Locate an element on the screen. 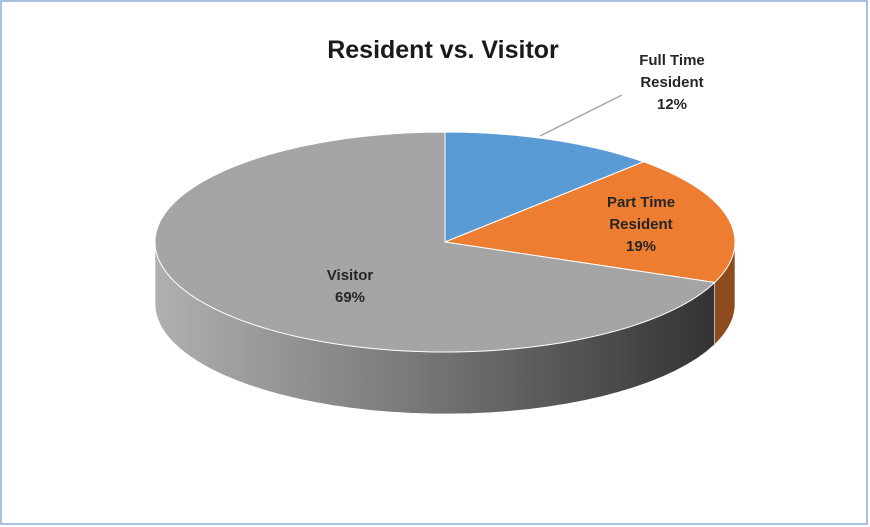 This screenshot has width=870, height=527. chart-title: Resident vs. Visitor is located at coordinates (443, 50).